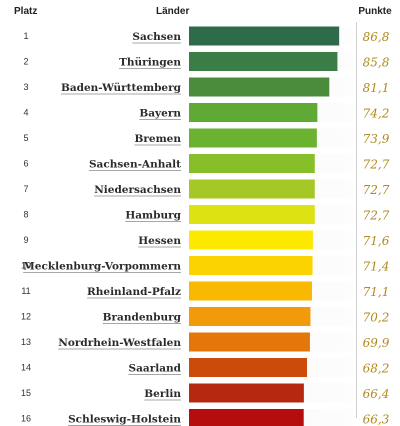 The width and height of the screenshot is (400, 426). What do you see at coordinates (124, 420) in the screenshot?
I see `state-label: Schleswig-Holstein` at bounding box center [124, 420].